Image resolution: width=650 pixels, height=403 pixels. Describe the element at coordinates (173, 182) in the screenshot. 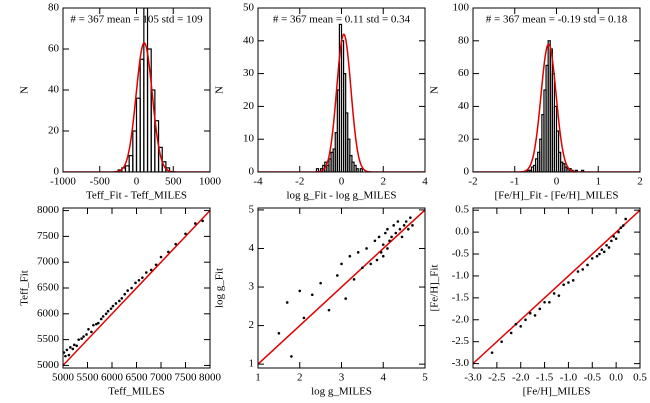

I see `x-tick-label: 500` at that location.